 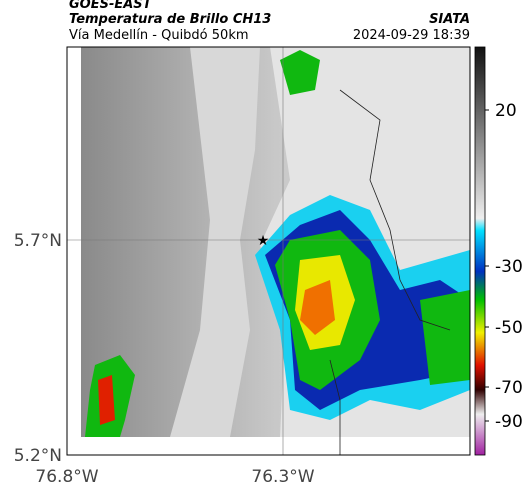 What do you see at coordinates (170, 19) in the screenshot?
I see `subtitle: Temperatura de Brillo CH13` at bounding box center [170, 19].